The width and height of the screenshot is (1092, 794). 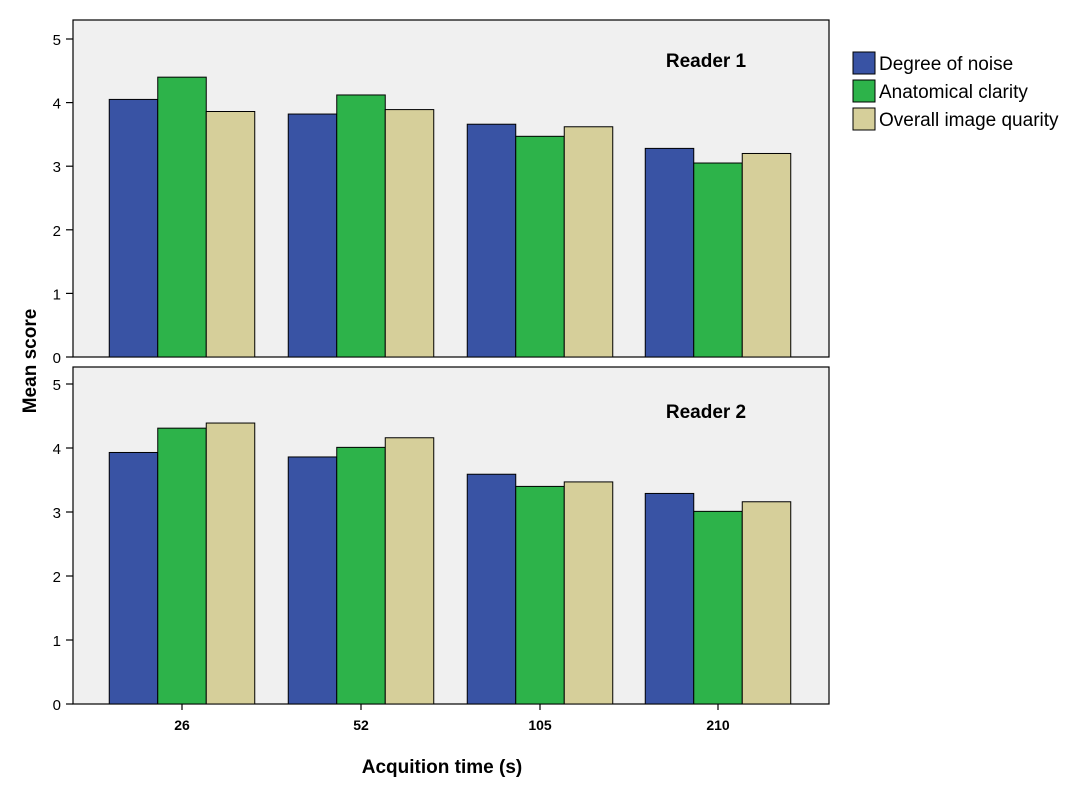 What do you see at coordinates (361, 725) in the screenshot?
I see `x-tick-label: 52` at bounding box center [361, 725].